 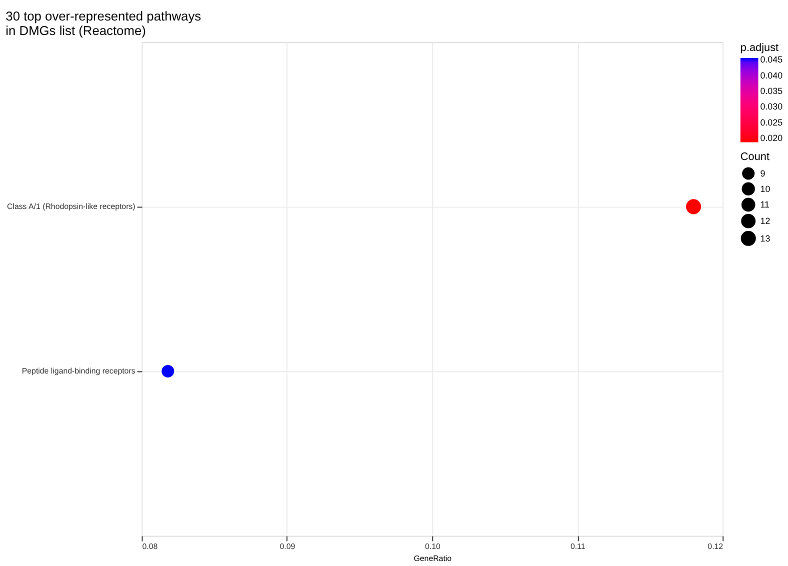 What do you see at coordinates (76, 30) in the screenshot?
I see `text: in DMGs list (Reactome)` at bounding box center [76, 30].